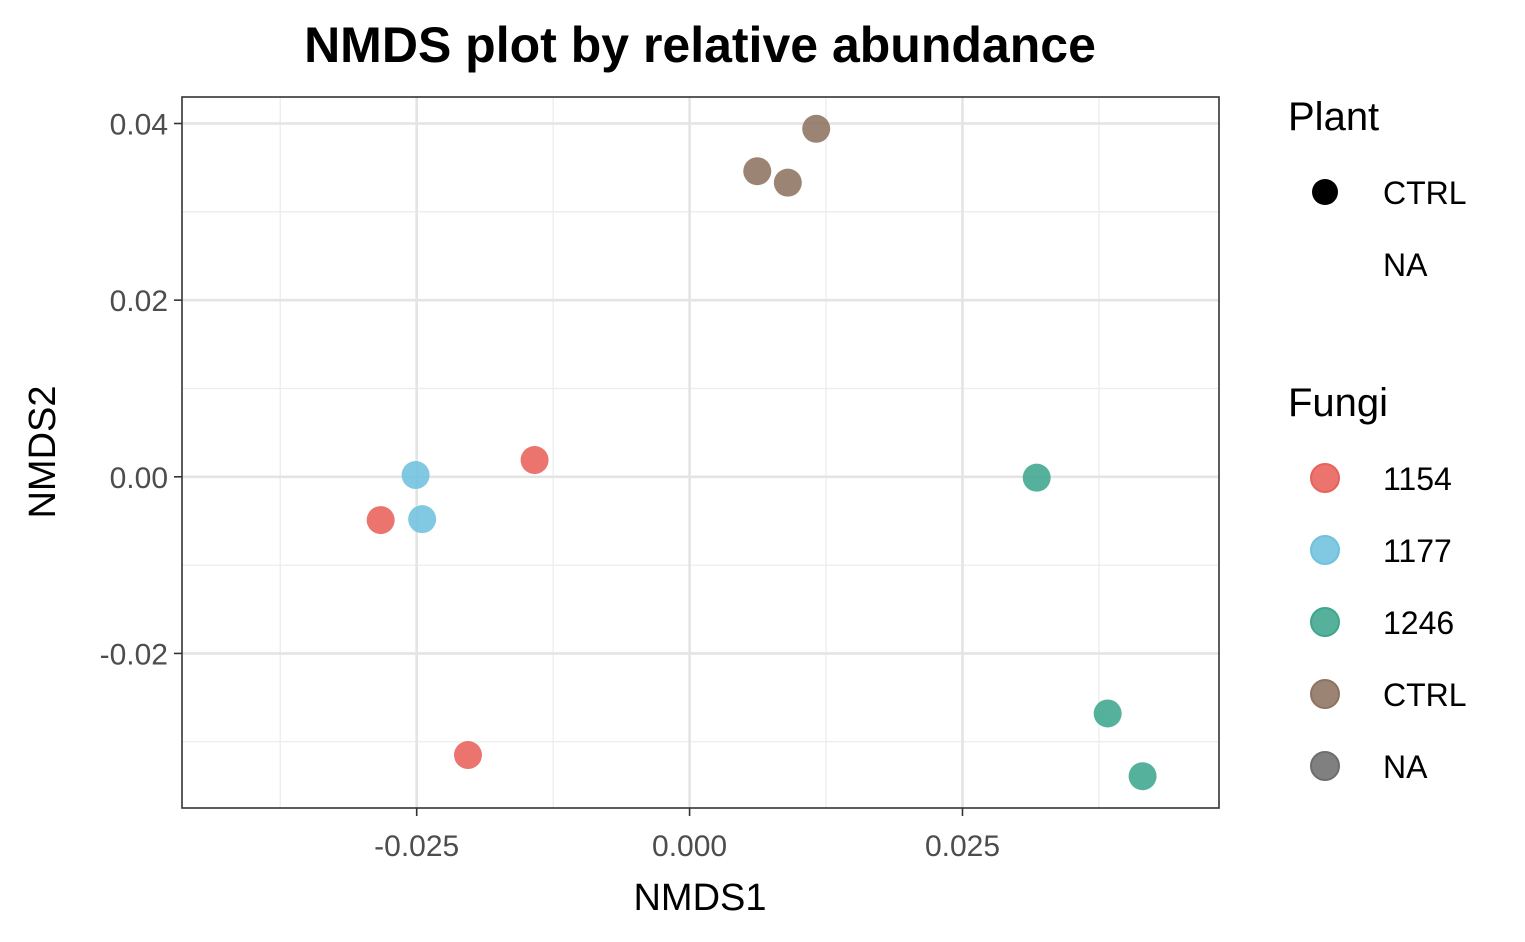 The image size is (1525, 942). Describe the element at coordinates (1417, 479) in the screenshot. I see `legend-label: 1154` at that location.